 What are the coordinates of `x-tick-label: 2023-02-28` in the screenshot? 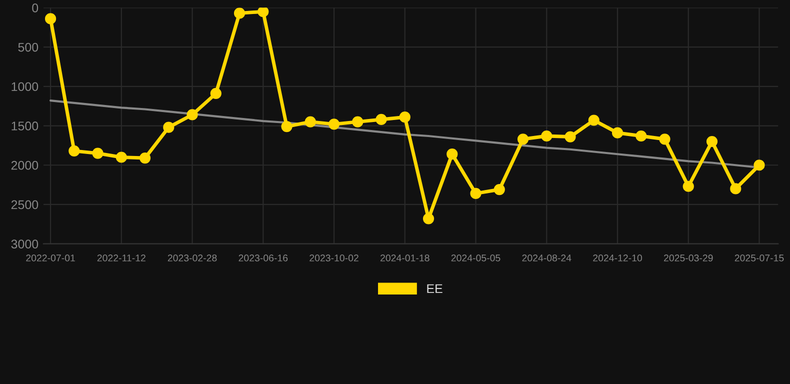 It's located at (192, 258).